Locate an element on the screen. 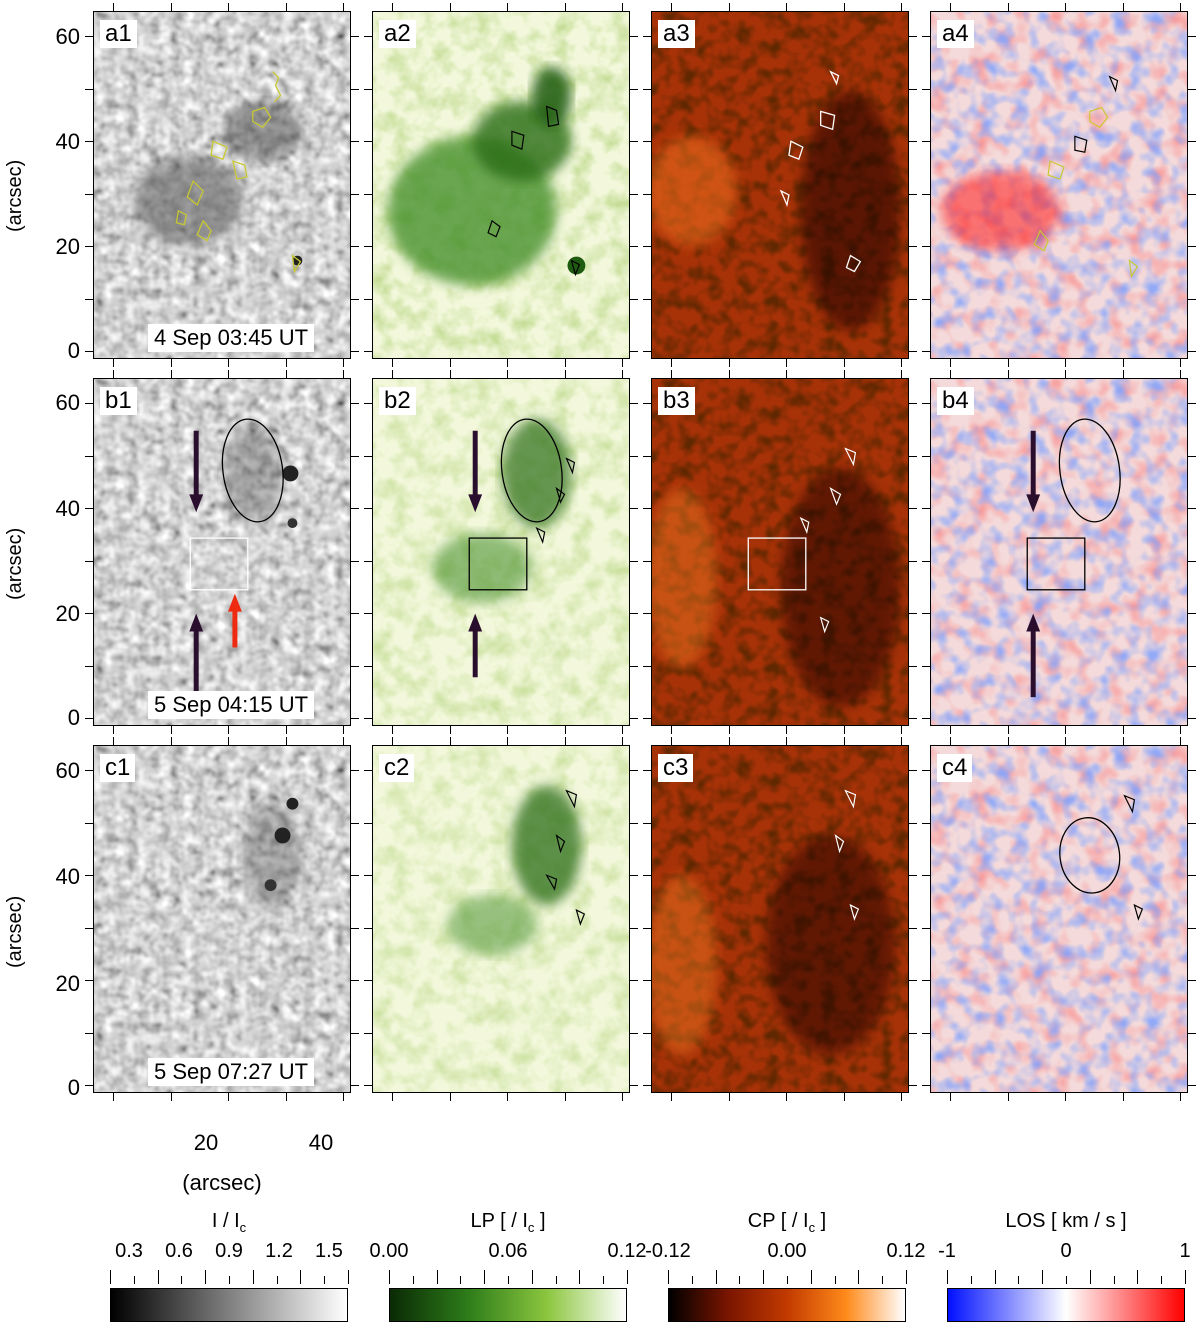 The image size is (1200, 1336). colorbar-title: I / Ic is located at coordinates (229, 1222).